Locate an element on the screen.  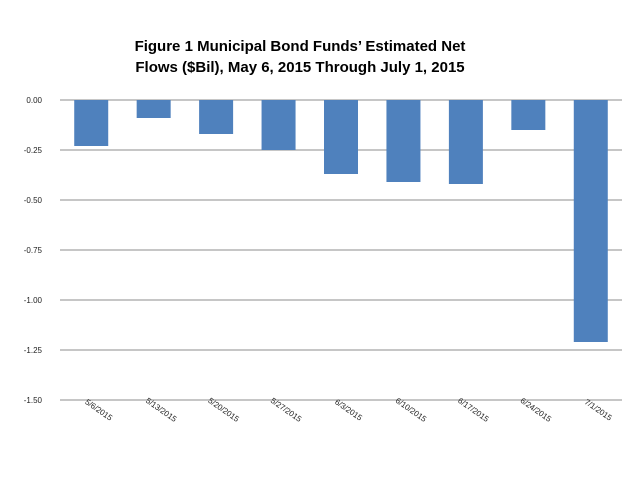
y-tick-label: -0.50 is located at coordinates (33, 200).